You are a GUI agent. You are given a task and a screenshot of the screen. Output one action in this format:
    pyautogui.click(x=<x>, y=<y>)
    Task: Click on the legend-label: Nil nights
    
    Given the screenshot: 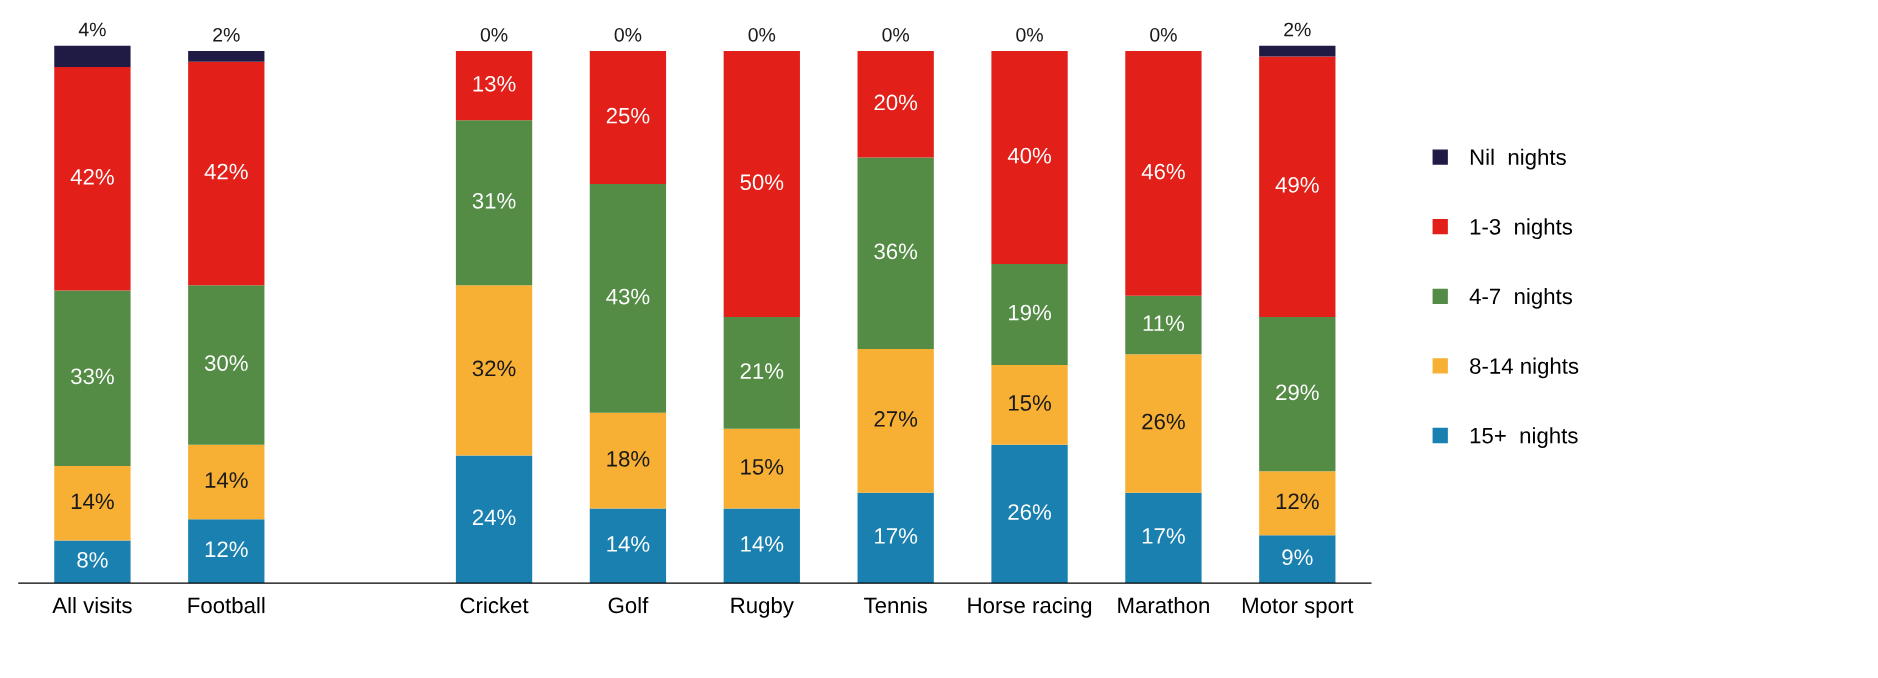 What is the action you would take?
    pyautogui.click(x=1518, y=159)
    